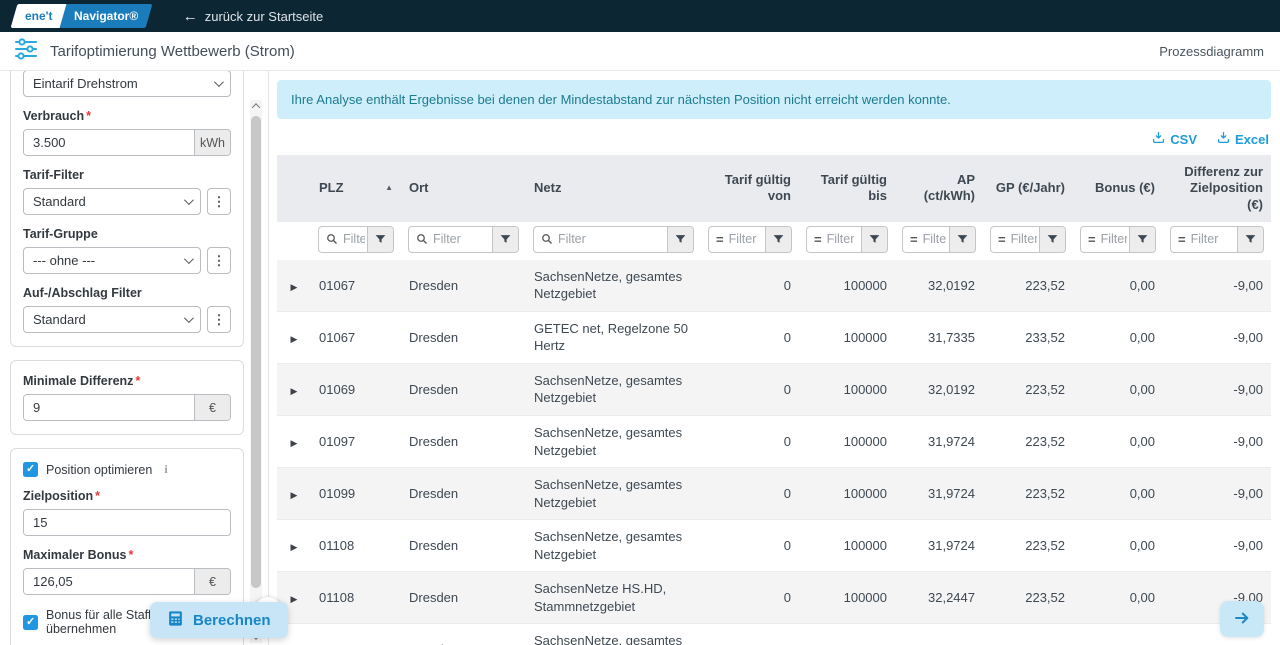 This screenshot has height=645, width=1280. I want to click on cell-differenz: -9,00, so click(1217, 494).